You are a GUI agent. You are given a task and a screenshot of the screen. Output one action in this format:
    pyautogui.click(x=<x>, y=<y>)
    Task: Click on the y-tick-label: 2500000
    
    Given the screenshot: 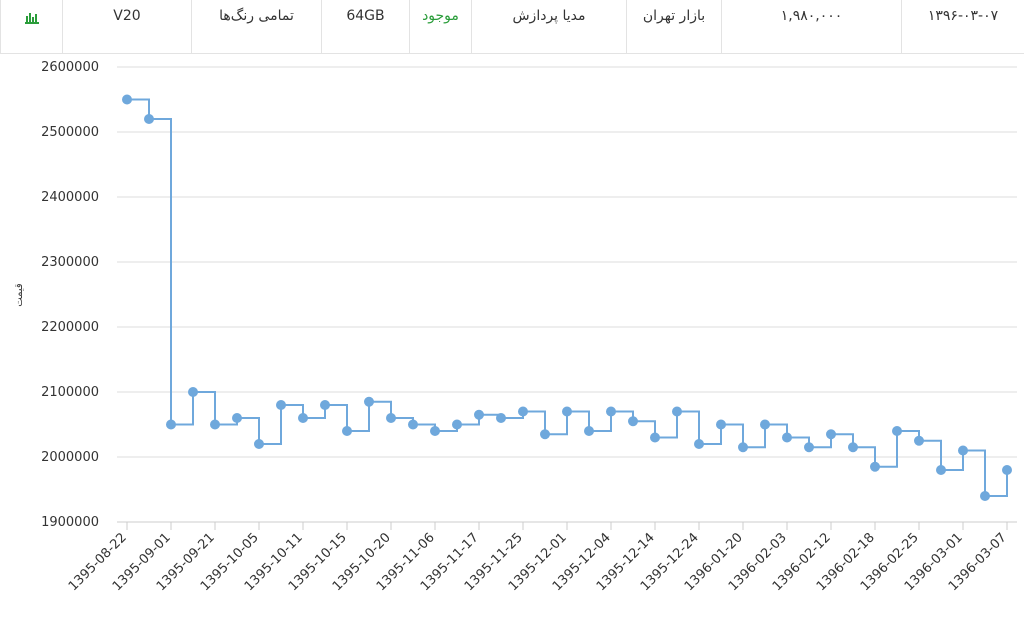 What is the action you would take?
    pyautogui.click(x=70, y=132)
    